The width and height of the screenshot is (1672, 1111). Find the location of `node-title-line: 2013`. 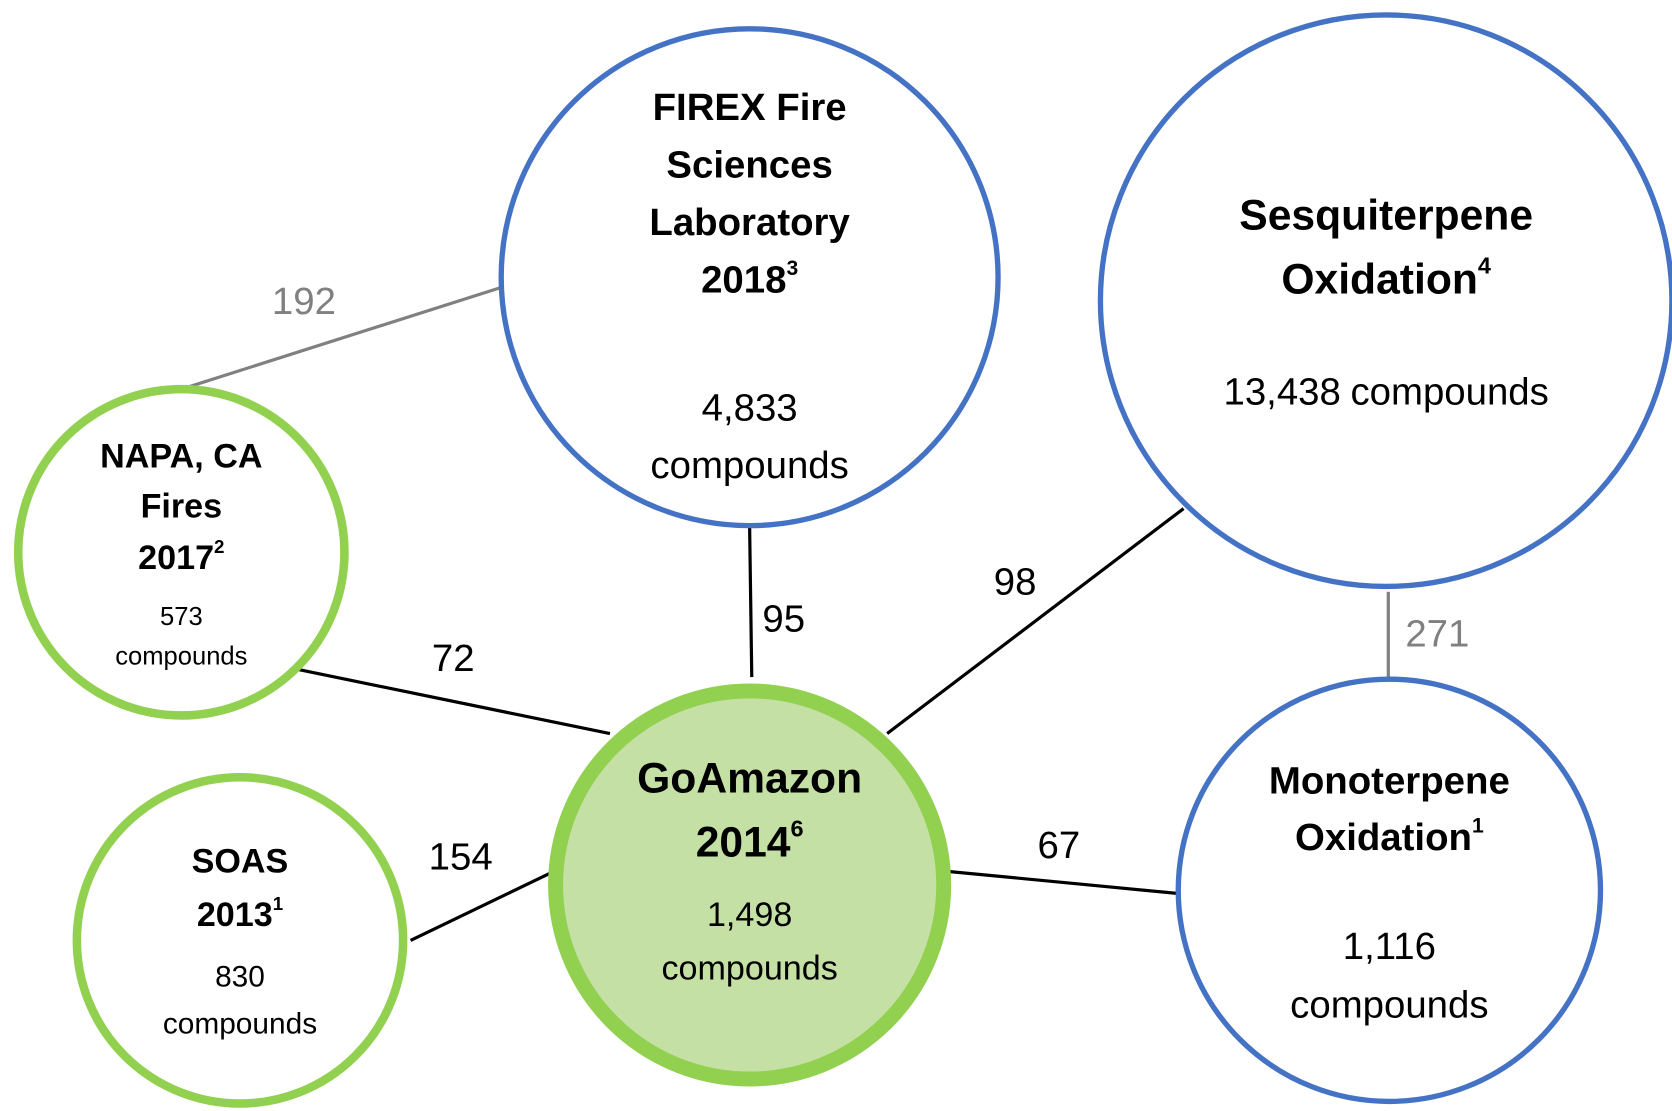

node-title-line: 2013 is located at coordinates (235, 915).